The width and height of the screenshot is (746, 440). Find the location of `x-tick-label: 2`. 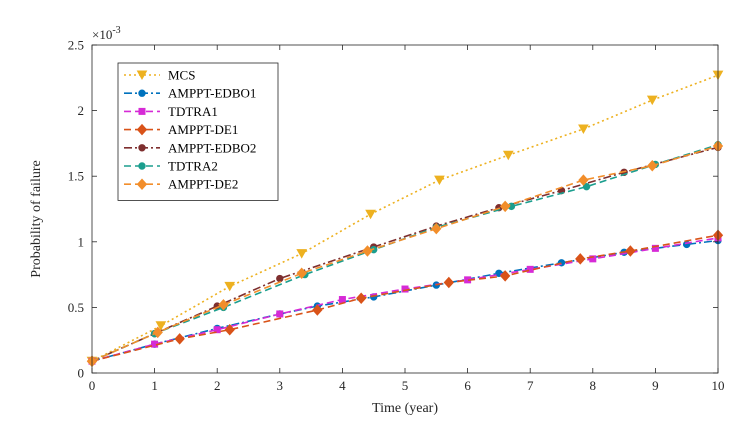

x-tick-label: 2 is located at coordinates (217, 385).